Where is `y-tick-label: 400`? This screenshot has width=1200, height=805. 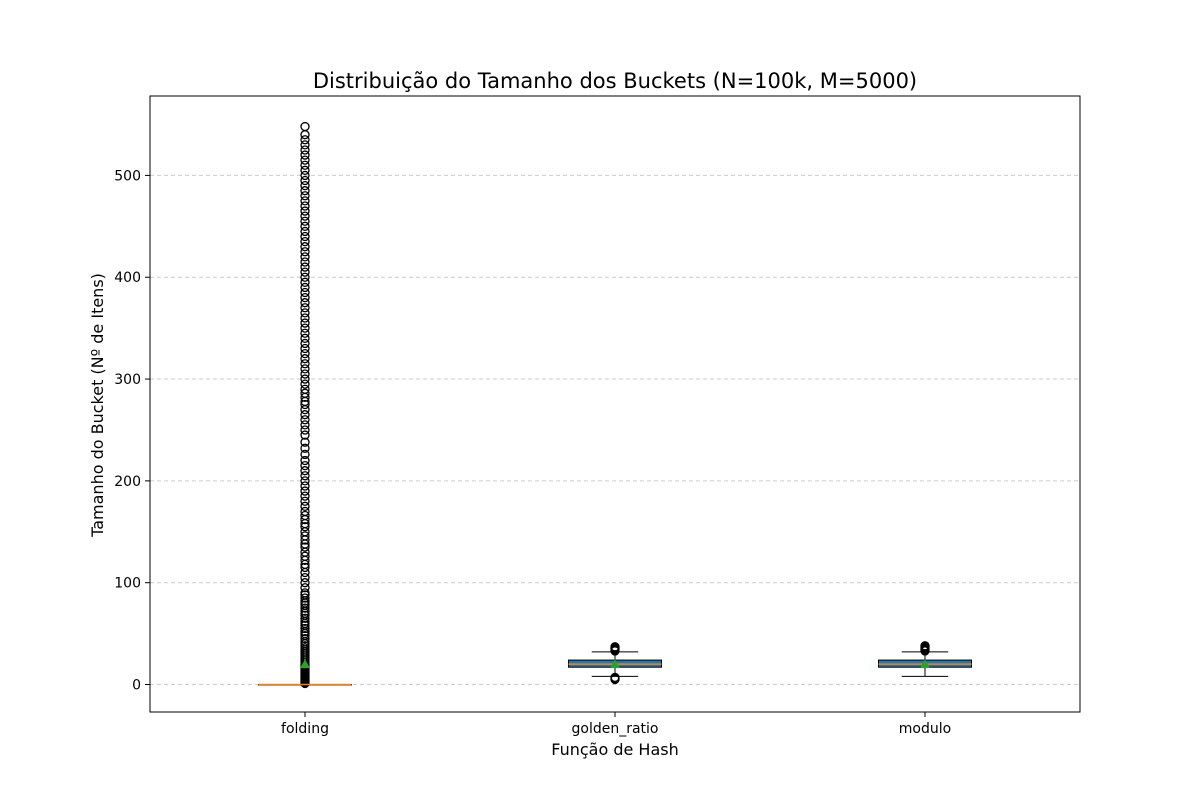 y-tick-label: 400 is located at coordinates (127, 278).